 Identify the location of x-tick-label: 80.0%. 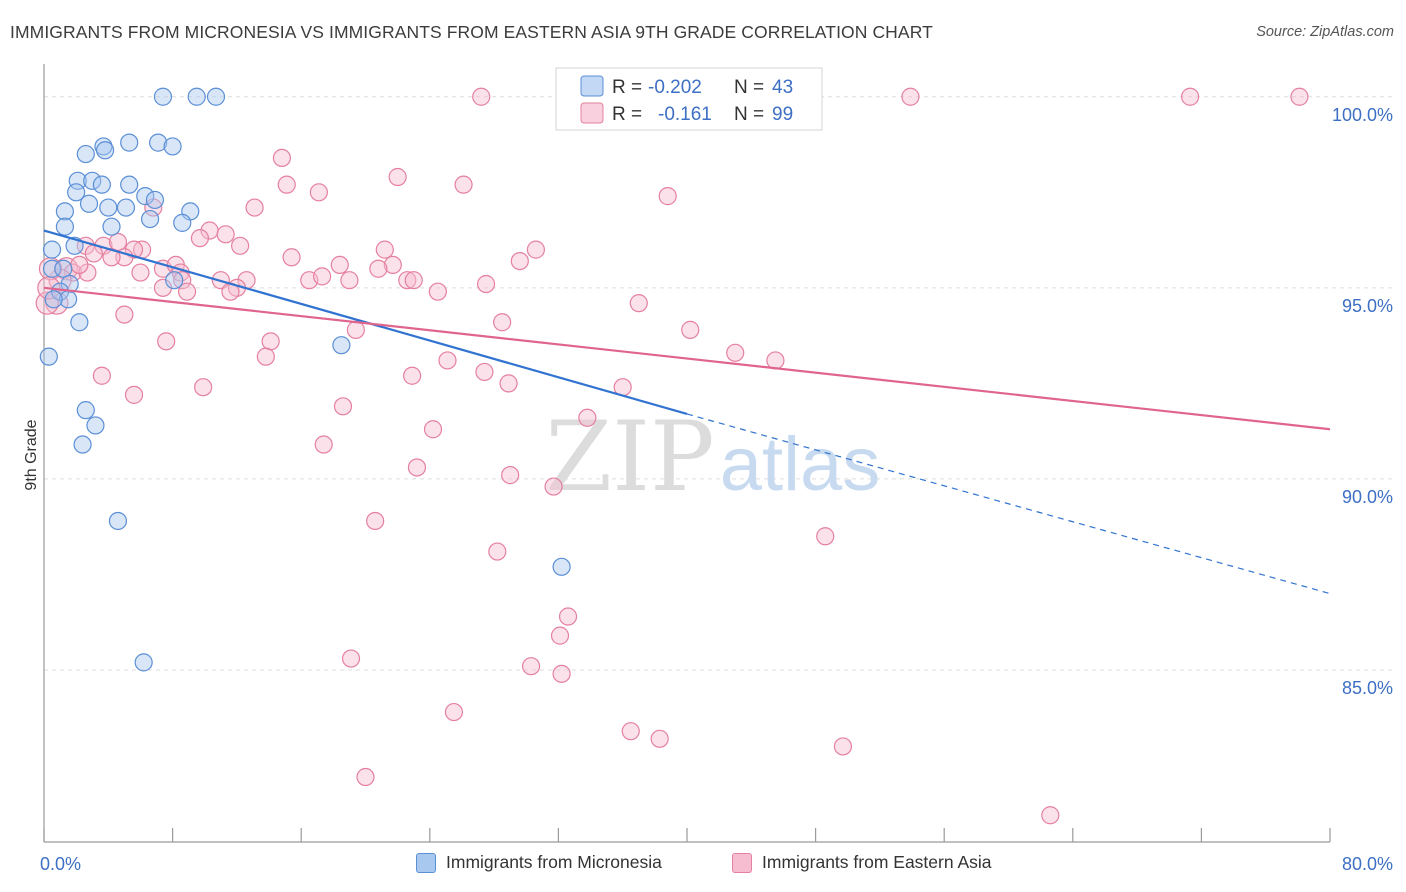
(1367, 864).